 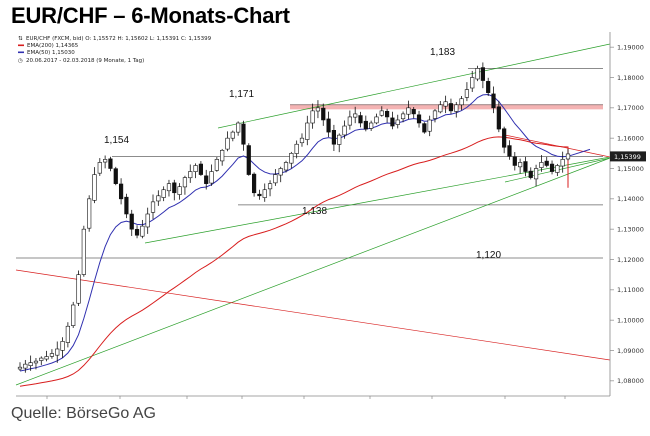 What do you see at coordinates (414, 86) in the screenshot?
I see `trend-channel-upper` at bounding box center [414, 86].